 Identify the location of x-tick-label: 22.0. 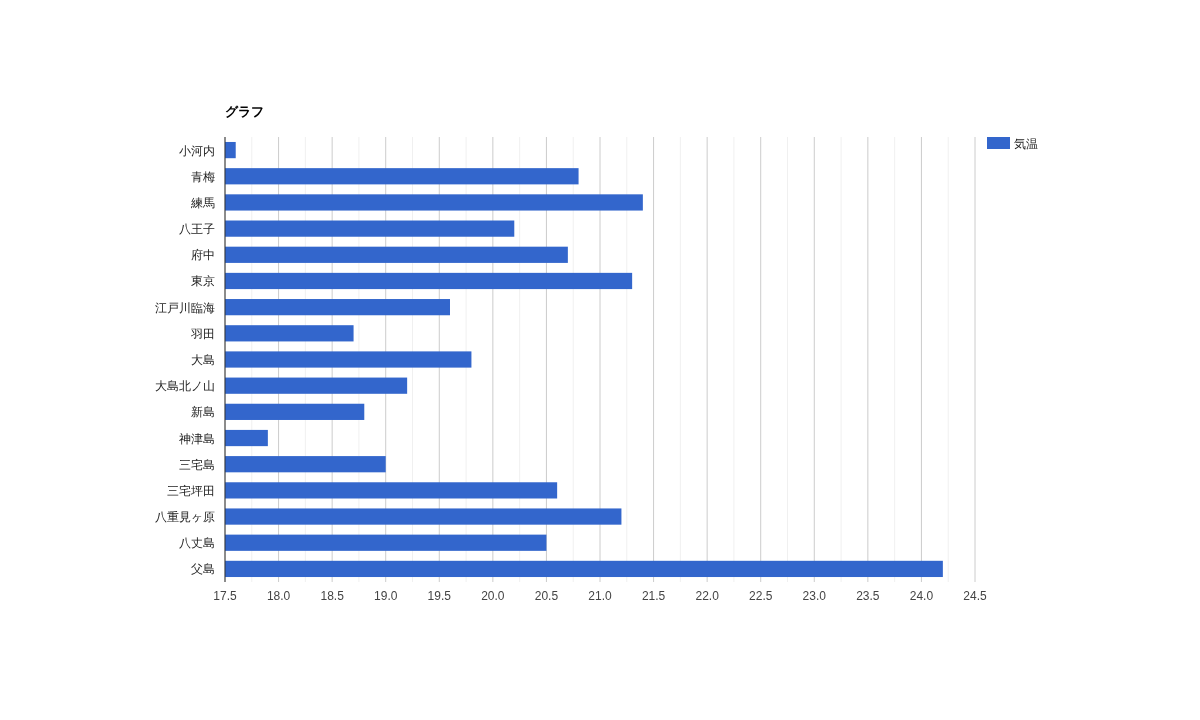
(707, 596).